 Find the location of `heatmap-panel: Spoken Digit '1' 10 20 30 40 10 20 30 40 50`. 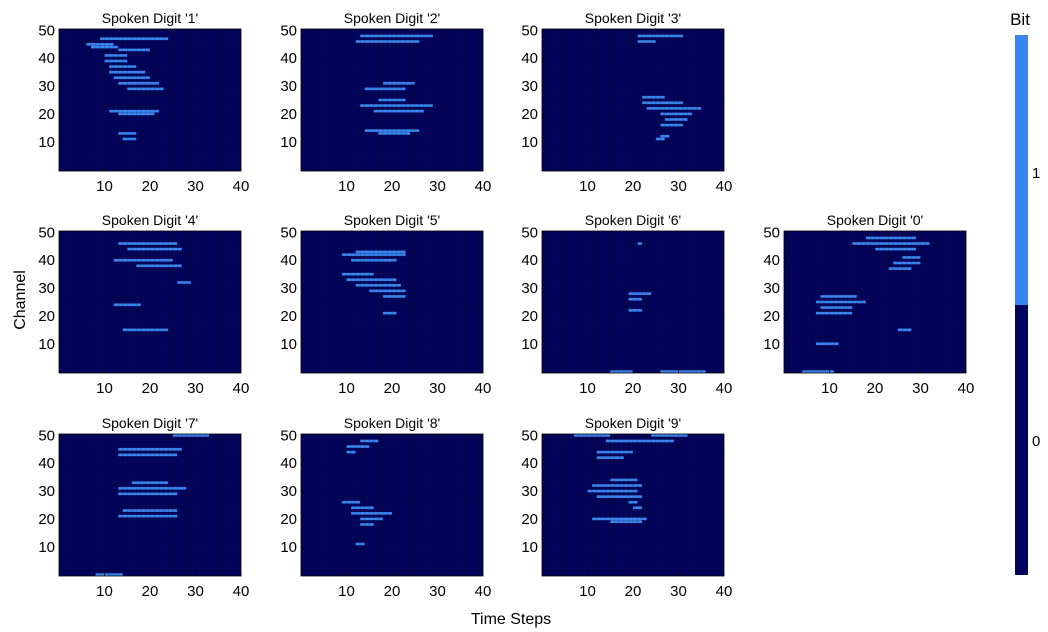

heatmap-panel: Spoken Digit '1' 10 20 30 40 10 20 30 40 50 is located at coordinates (143, 102).